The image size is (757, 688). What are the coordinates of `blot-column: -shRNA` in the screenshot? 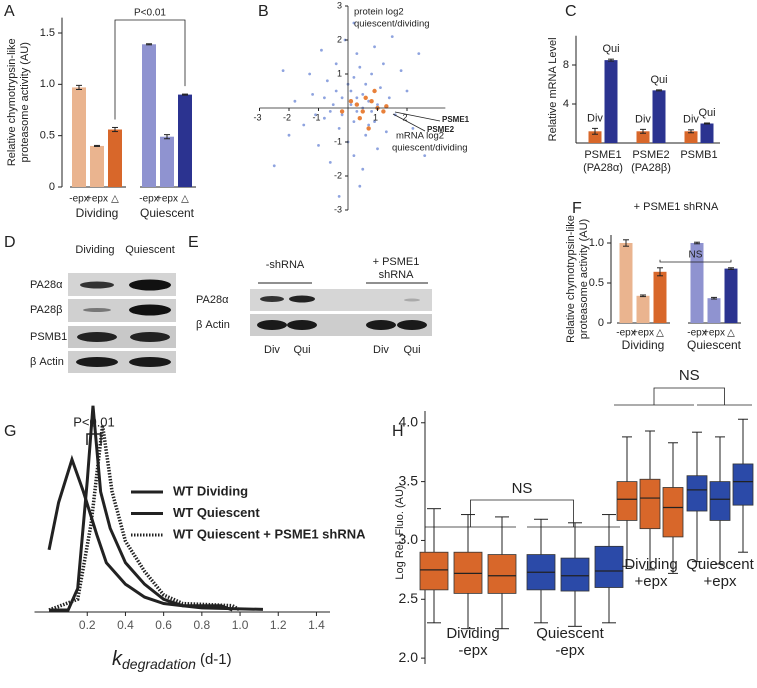 It's located at (285, 265).